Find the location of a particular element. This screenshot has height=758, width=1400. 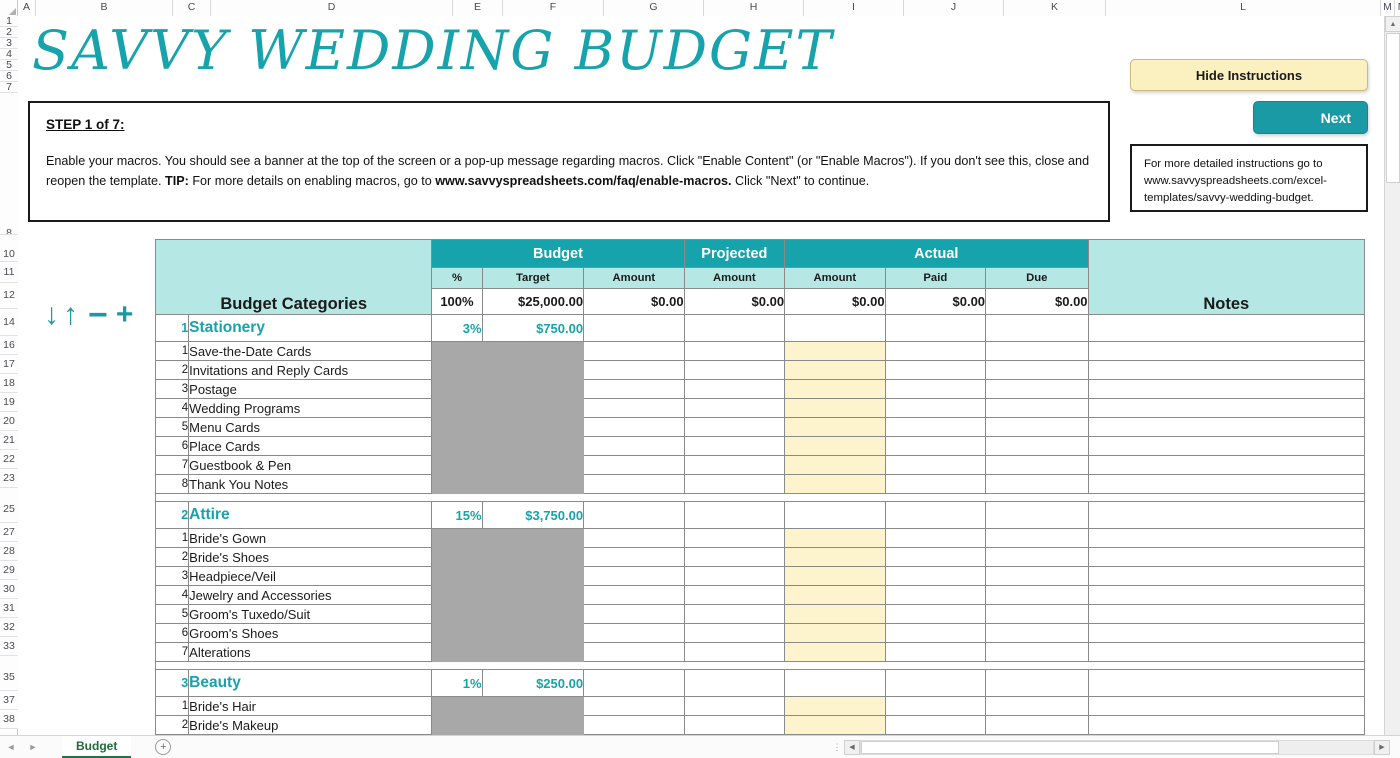

horizontal-scroll-thumb is located at coordinates (1070, 747).